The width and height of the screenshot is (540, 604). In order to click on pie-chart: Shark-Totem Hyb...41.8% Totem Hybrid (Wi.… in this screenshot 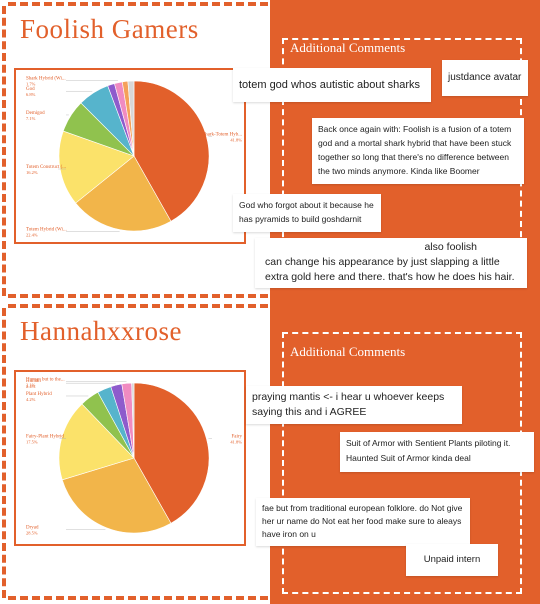, I will do `click(134, 157)`.